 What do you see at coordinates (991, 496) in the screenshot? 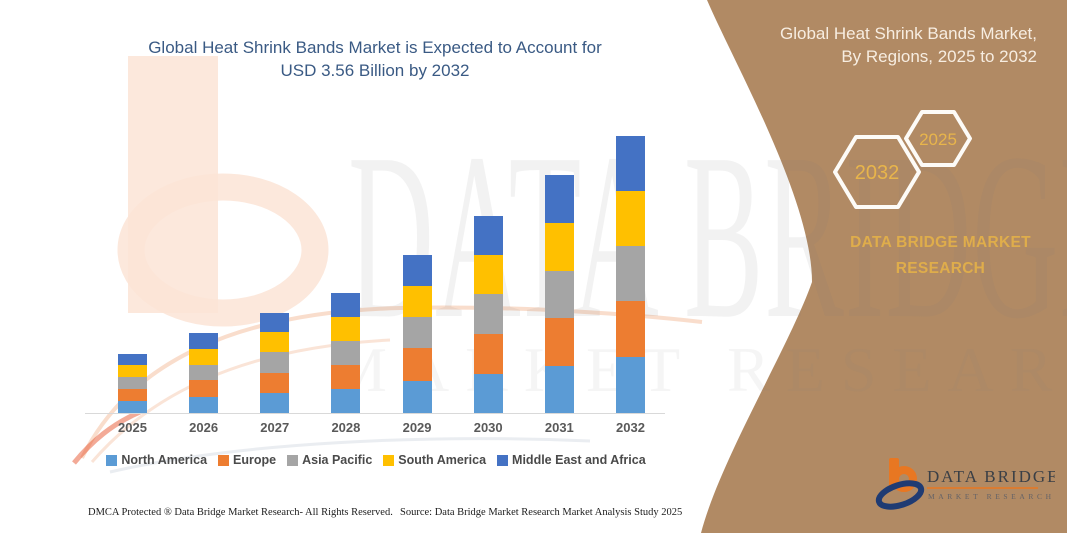
I see `logo-subtitle-text: MARKET RESEARCH` at bounding box center [991, 496].